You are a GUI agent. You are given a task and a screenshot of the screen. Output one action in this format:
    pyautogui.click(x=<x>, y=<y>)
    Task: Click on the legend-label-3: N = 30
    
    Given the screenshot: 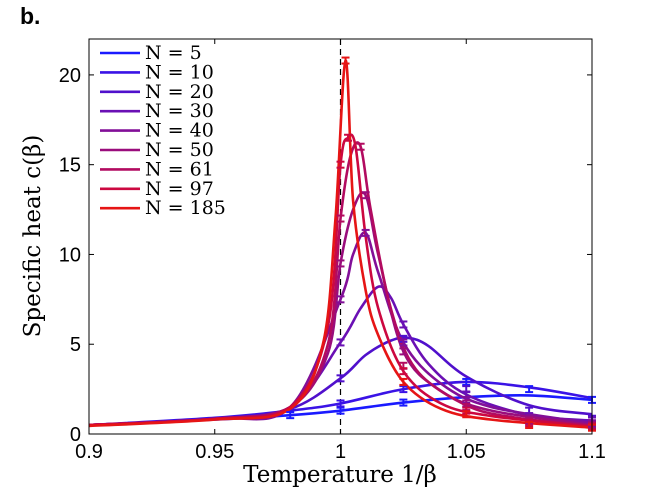 What is the action you would take?
    pyautogui.click(x=179, y=111)
    